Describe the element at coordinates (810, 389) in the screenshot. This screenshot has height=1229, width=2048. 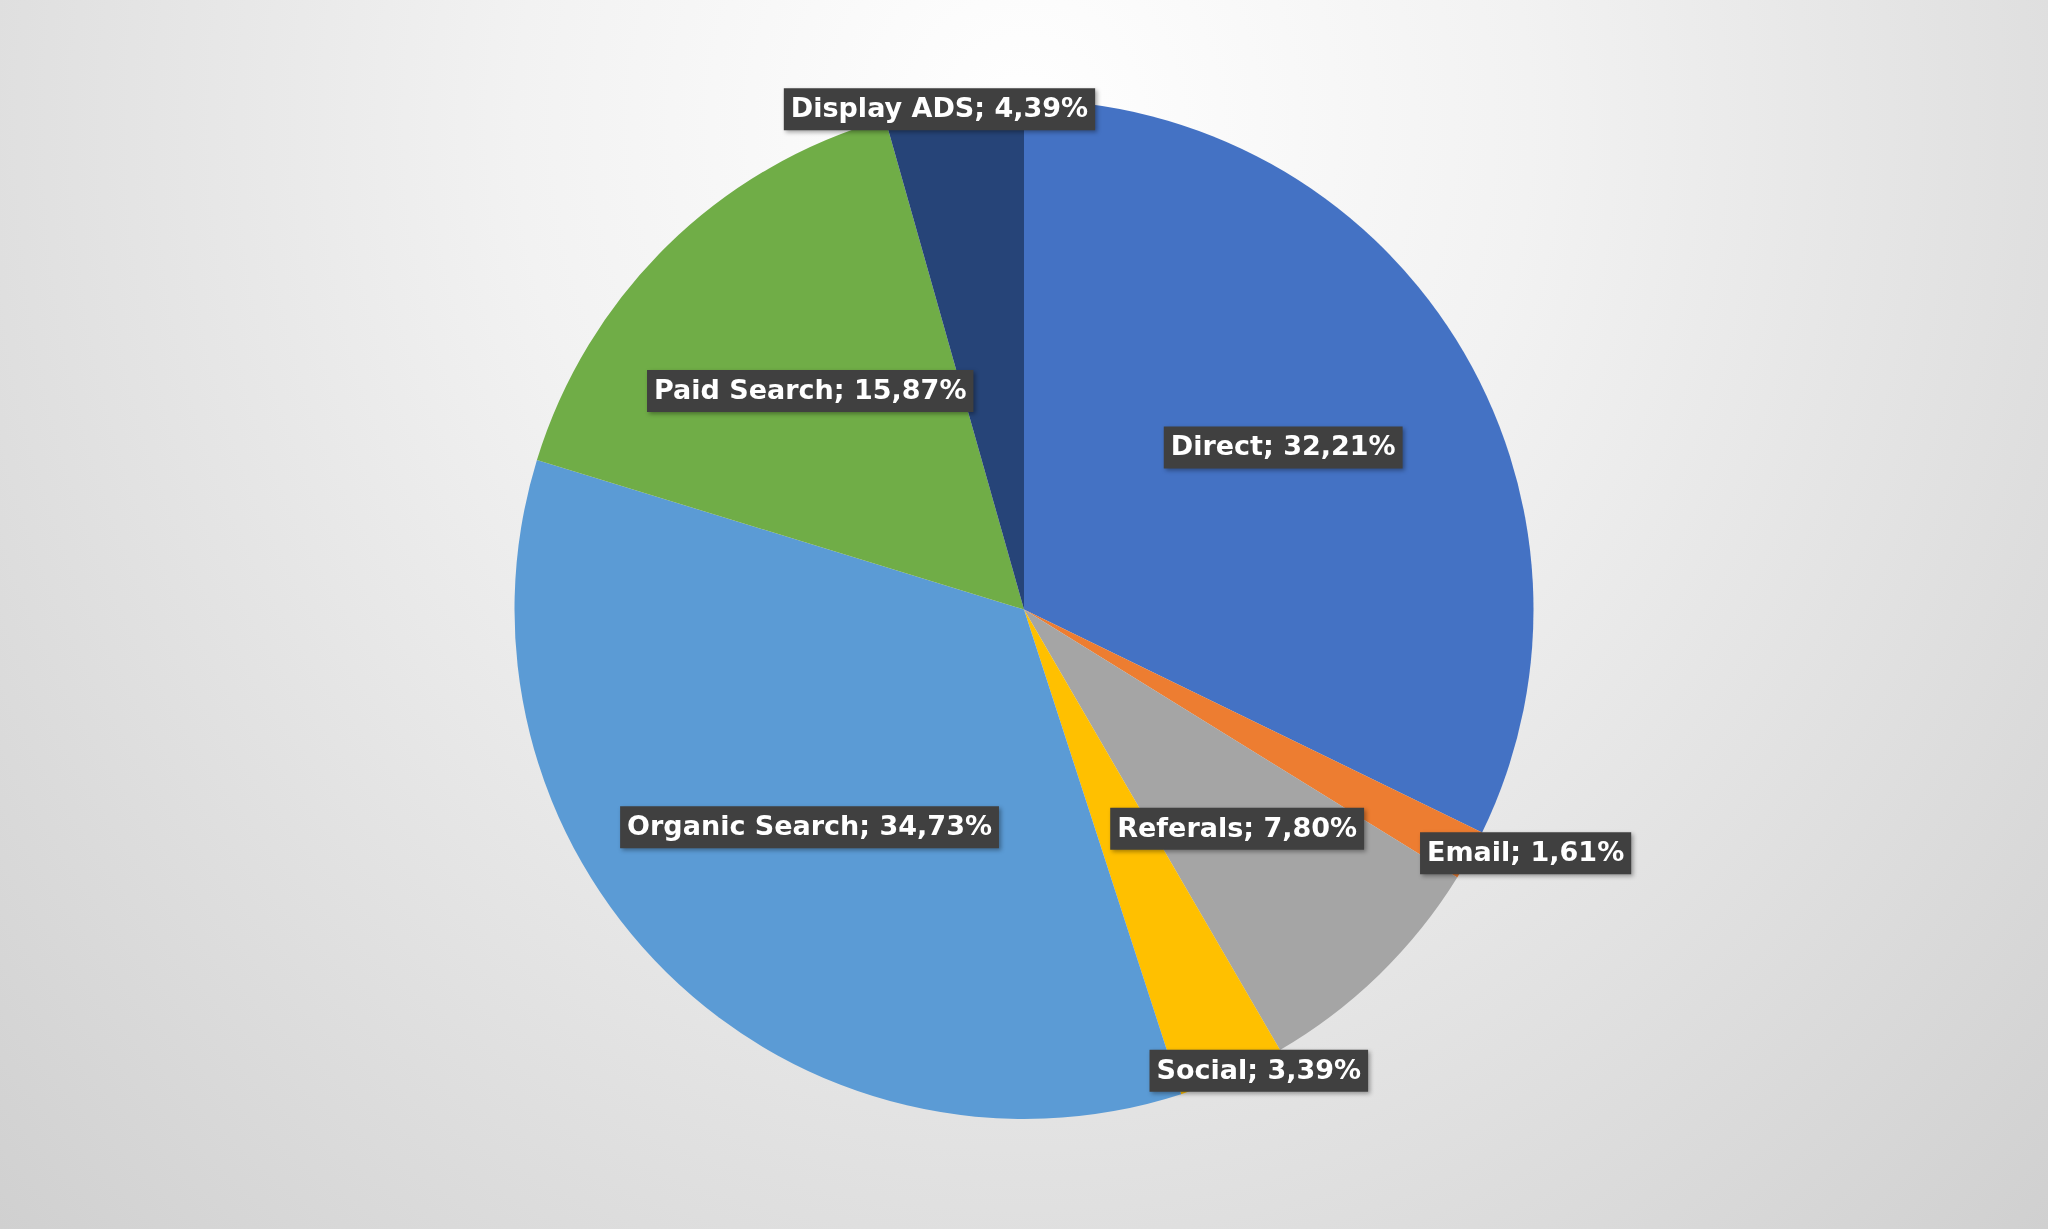
I see `slice-label: Paid Search; 15,87%` at that location.